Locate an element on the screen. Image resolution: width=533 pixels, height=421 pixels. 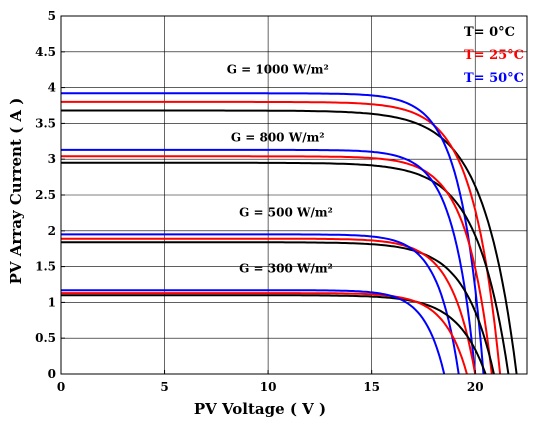
legend-entry: T= 50°C is located at coordinates (494, 78).